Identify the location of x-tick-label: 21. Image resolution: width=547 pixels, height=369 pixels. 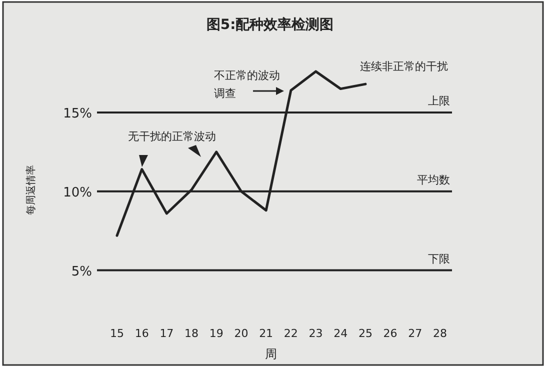
(266, 333).